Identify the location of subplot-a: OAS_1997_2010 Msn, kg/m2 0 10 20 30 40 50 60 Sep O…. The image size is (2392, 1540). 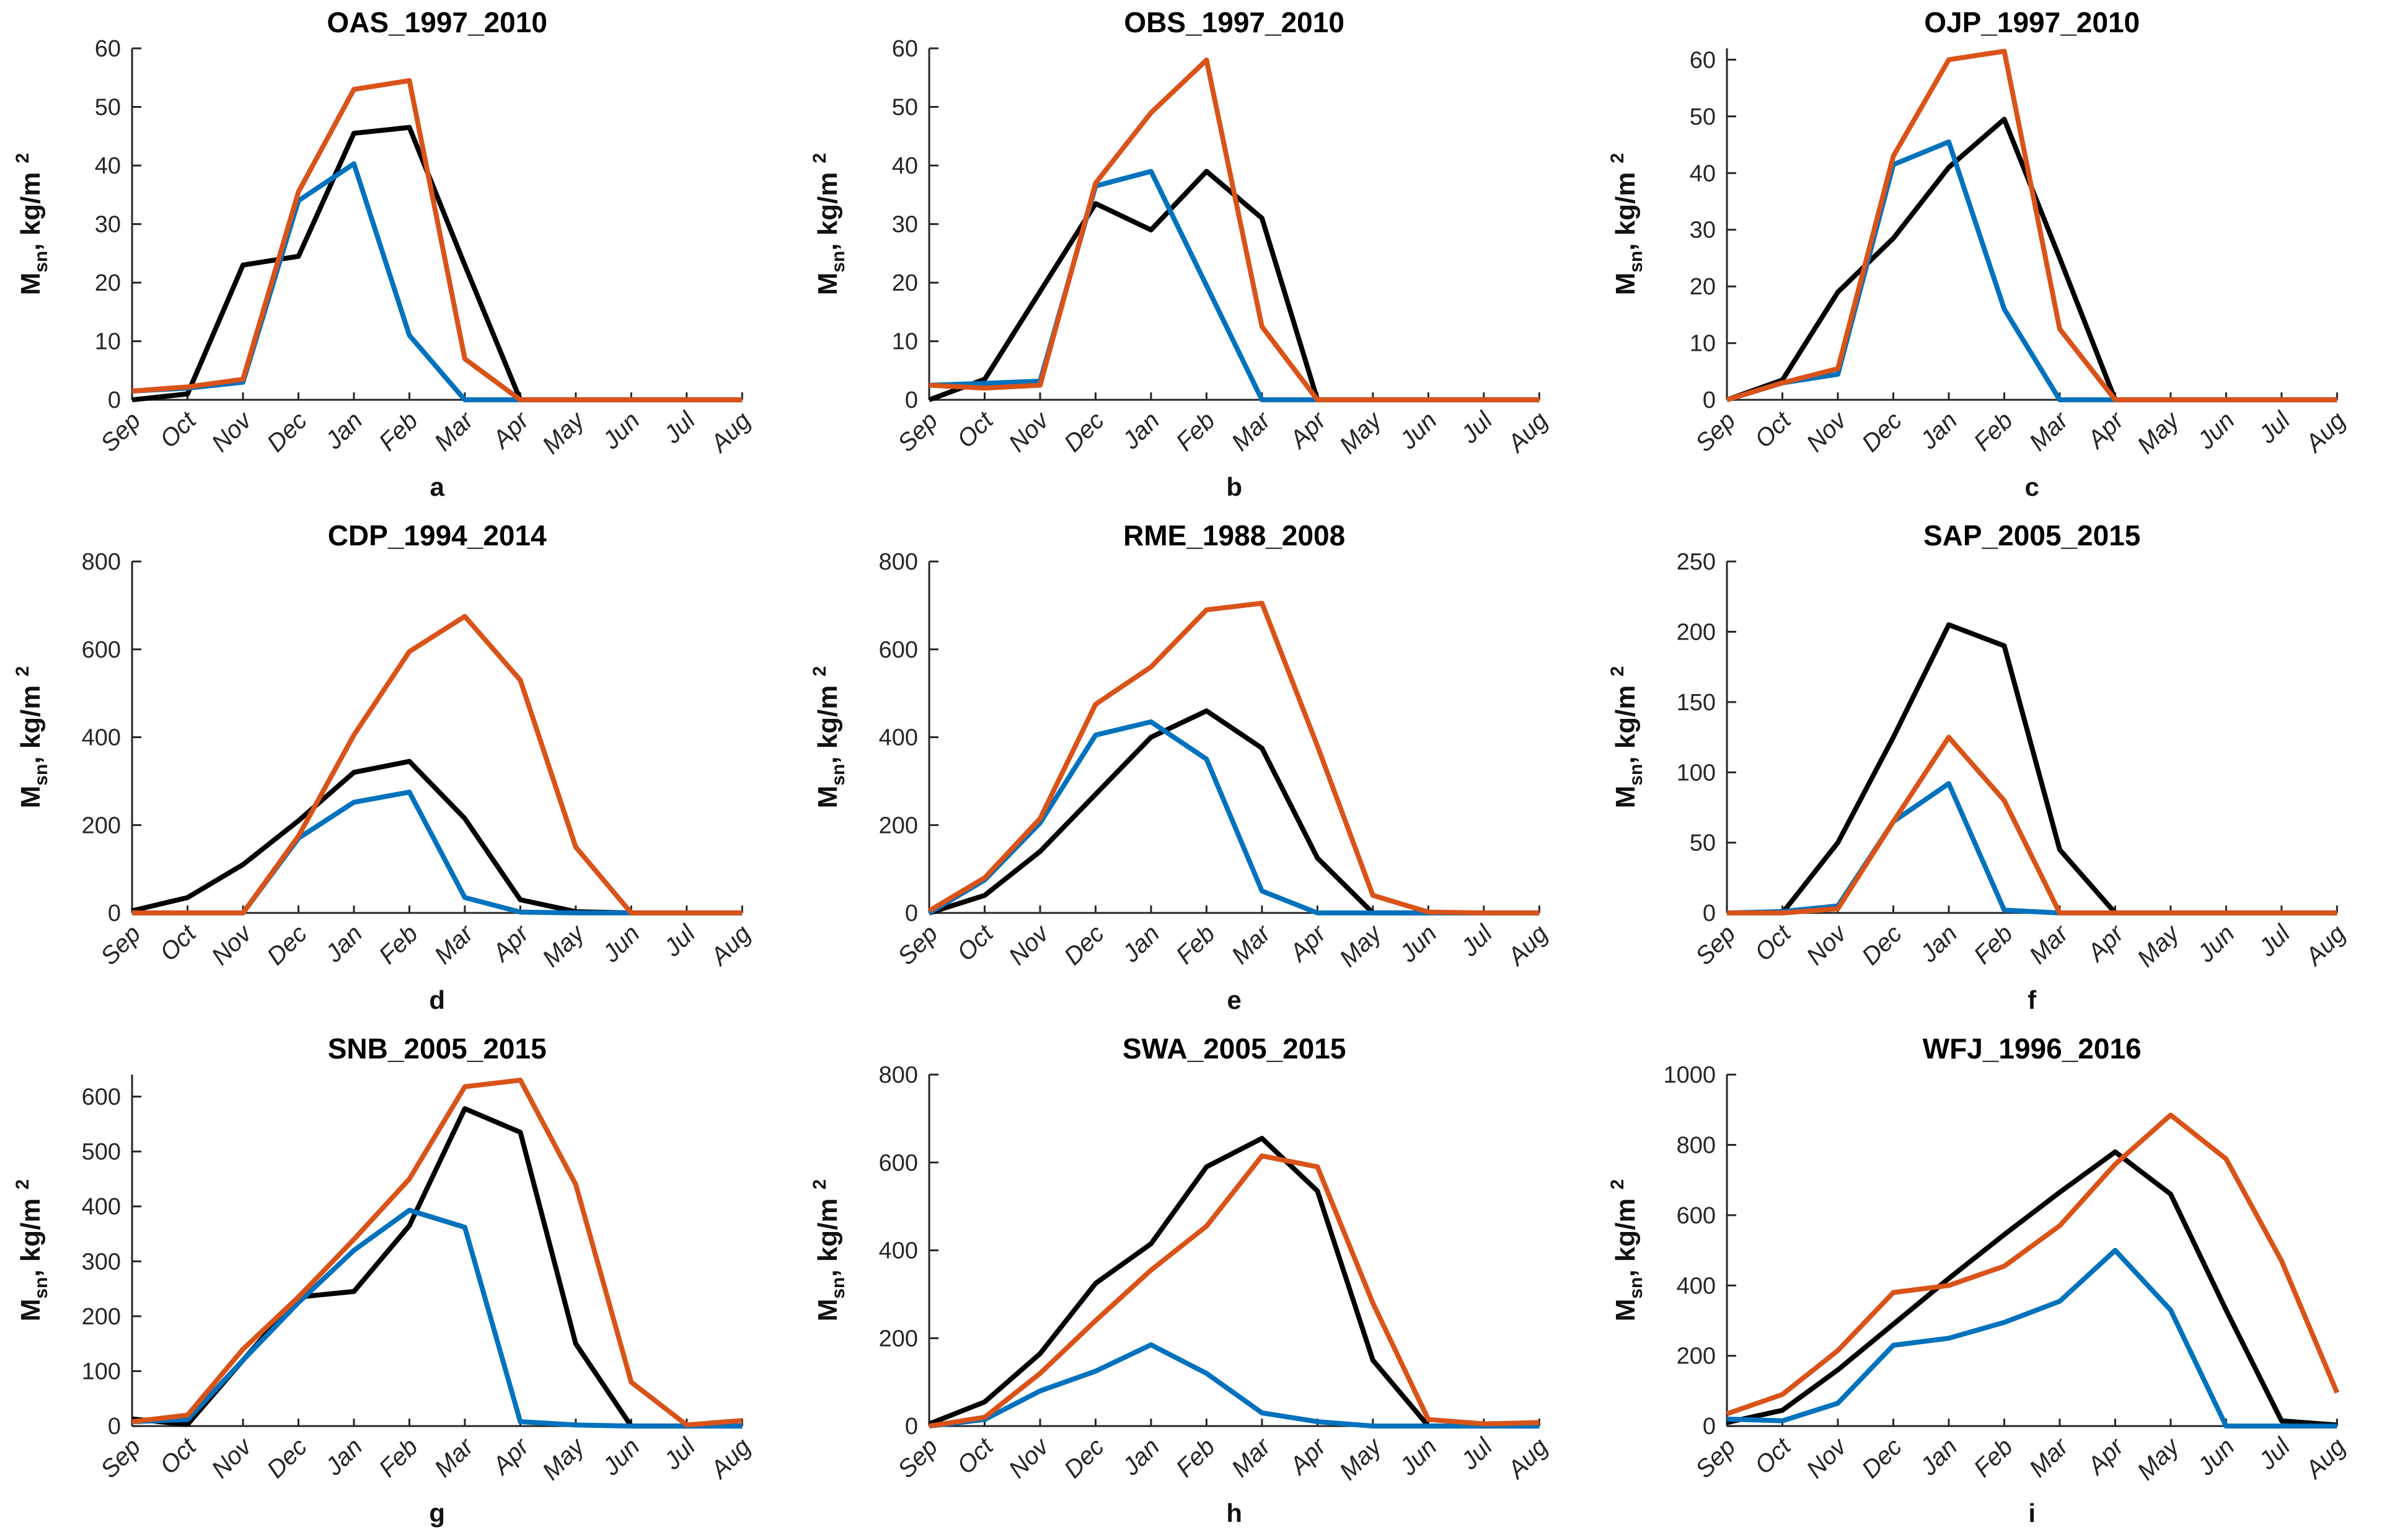
(398, 256).